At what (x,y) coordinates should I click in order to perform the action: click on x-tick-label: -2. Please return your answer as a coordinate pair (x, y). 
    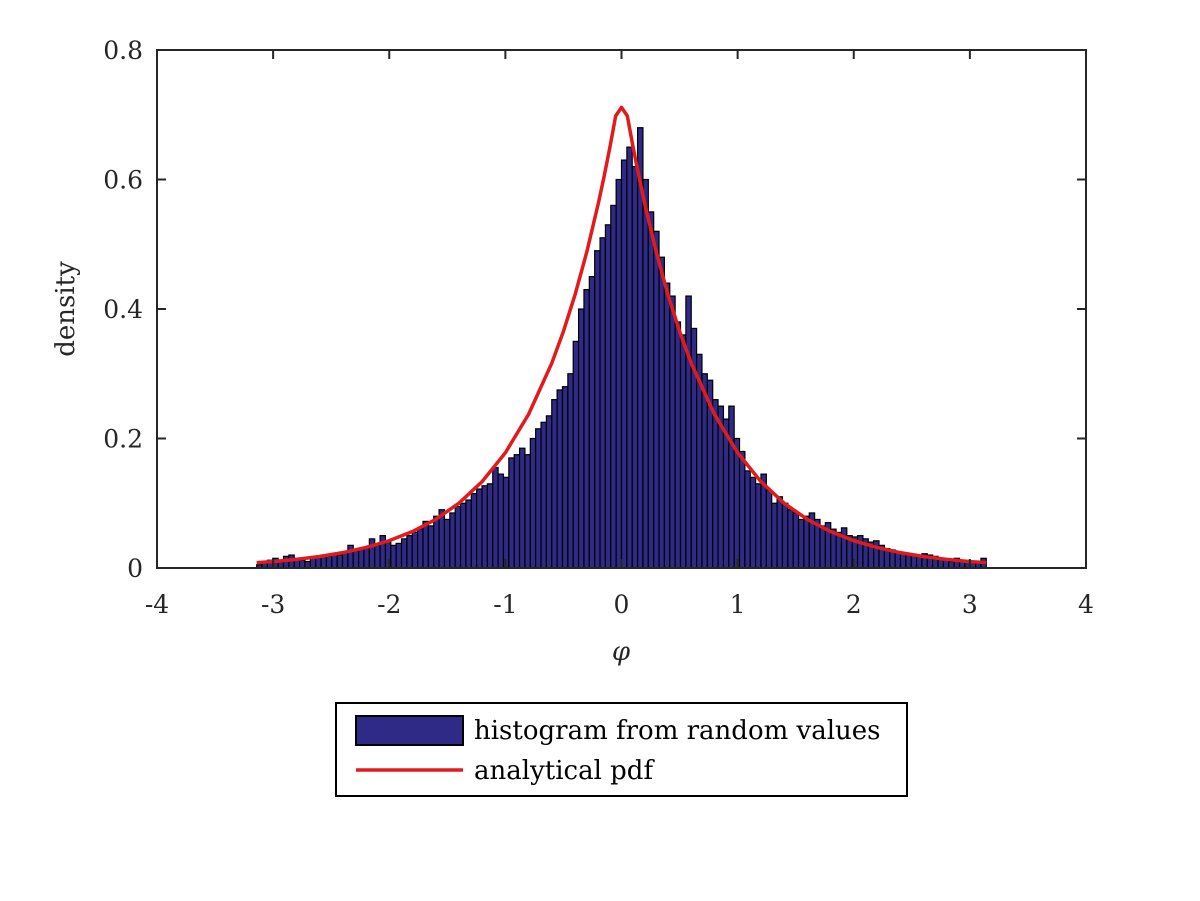
    Looking at the image, I should click on (389, 604).